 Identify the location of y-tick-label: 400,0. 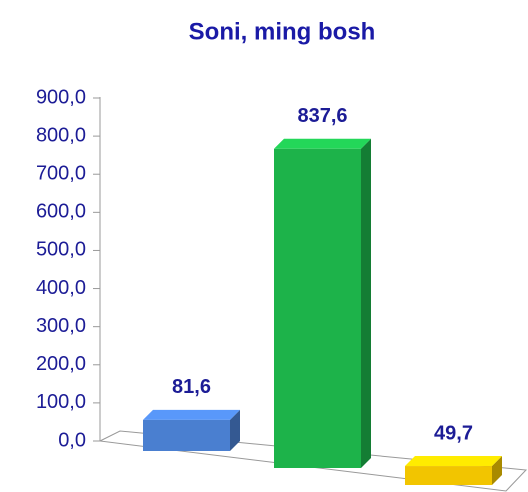
(61, 288).